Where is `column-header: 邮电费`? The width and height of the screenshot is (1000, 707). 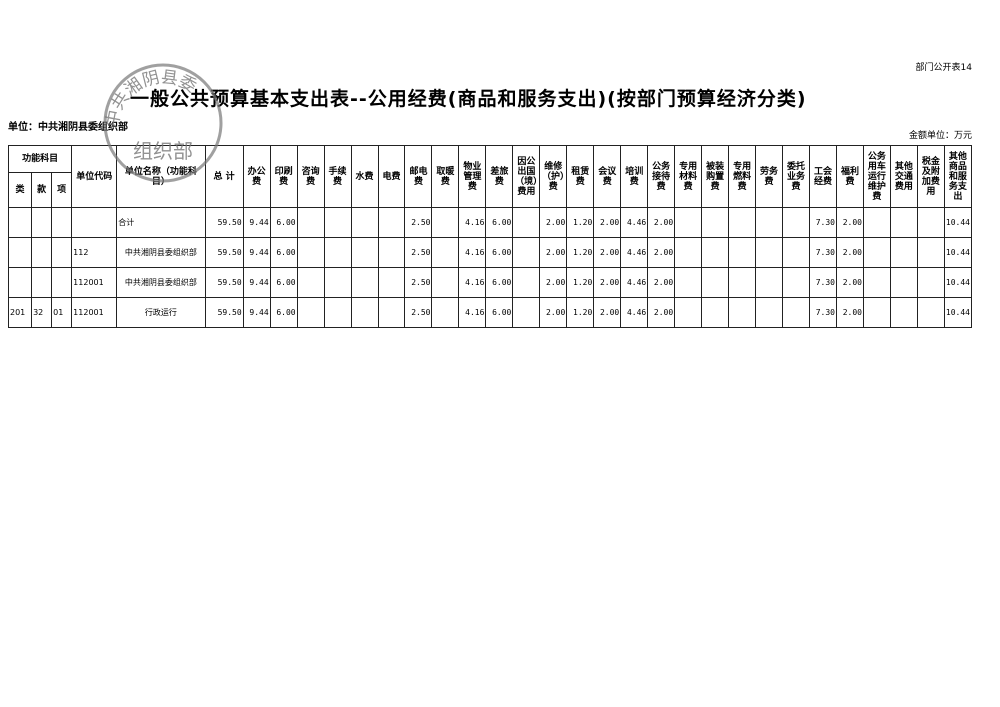
column-header: 邮电费 is located at coordinates (418, 176).